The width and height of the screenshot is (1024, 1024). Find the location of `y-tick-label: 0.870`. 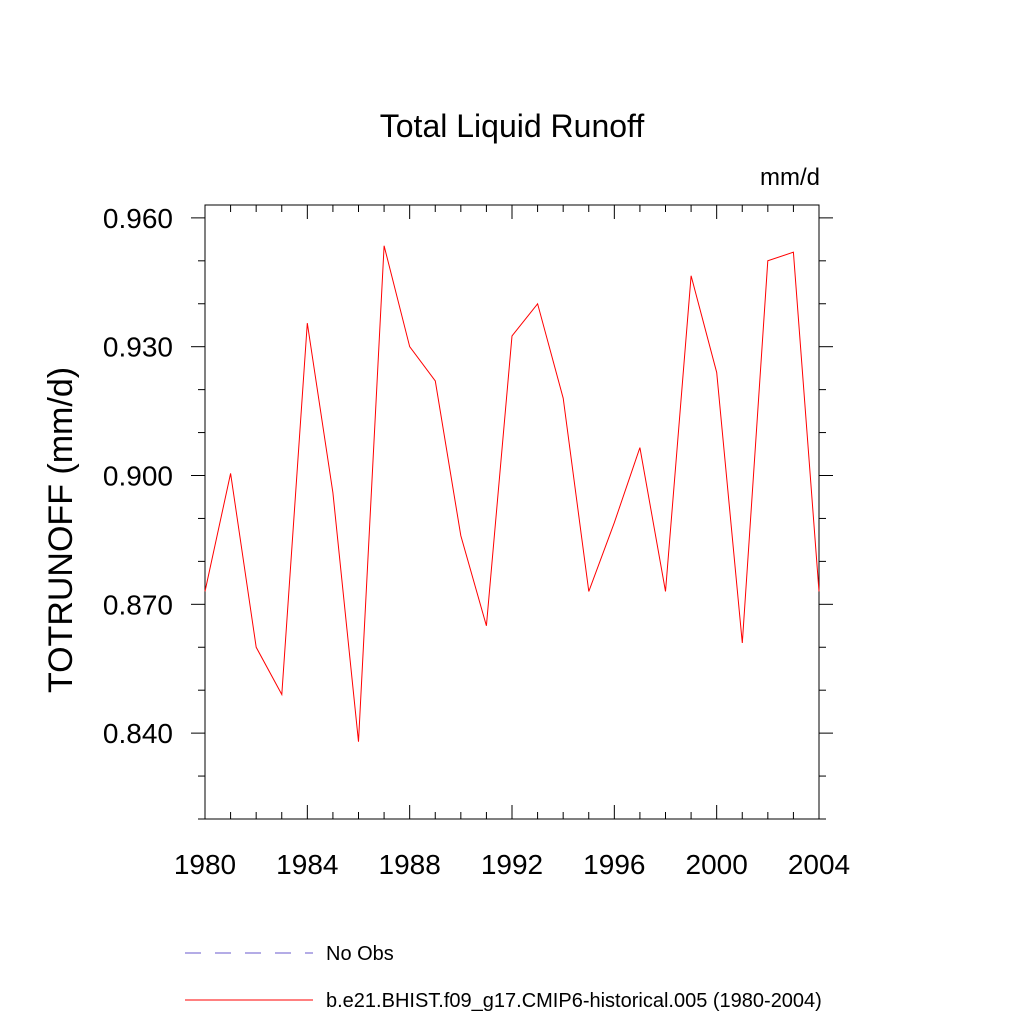

y-tick-label: 0.870 is located at coordinates (138, 604).